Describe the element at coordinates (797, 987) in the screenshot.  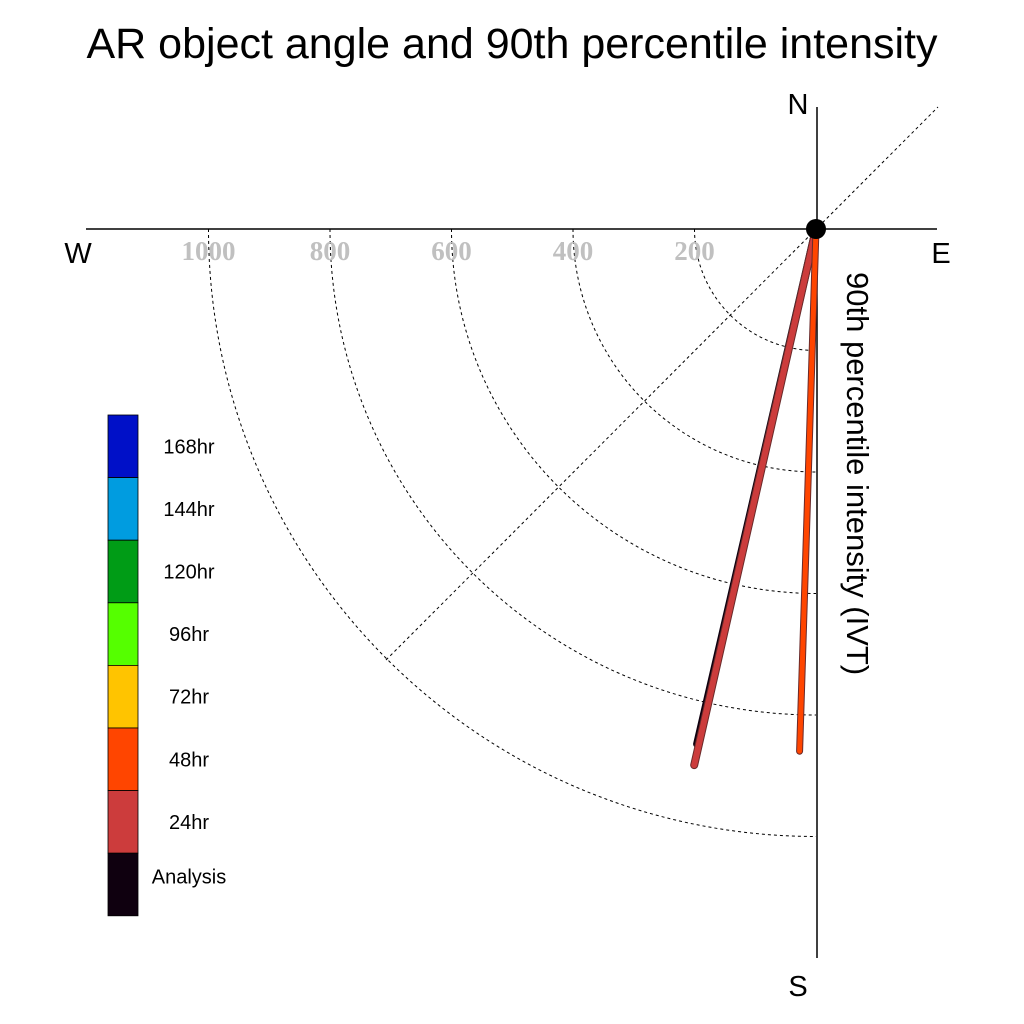
I see `compass-south: S` at that location.